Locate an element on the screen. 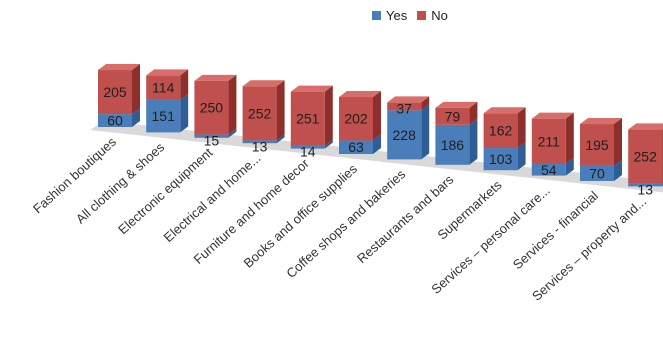  bar-12-no is located at coordinates (645, 156).